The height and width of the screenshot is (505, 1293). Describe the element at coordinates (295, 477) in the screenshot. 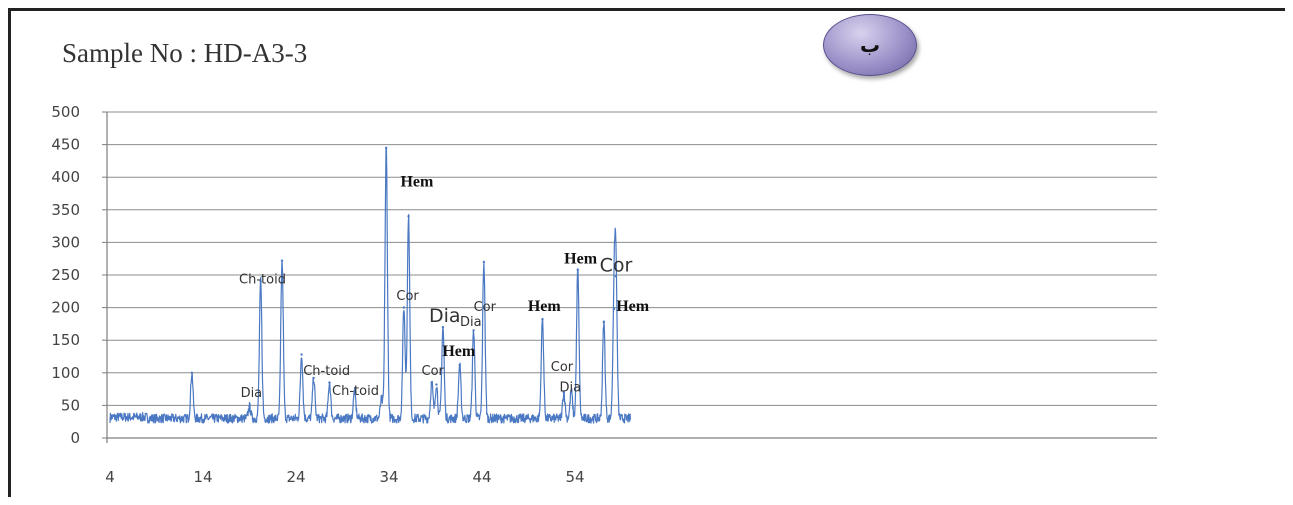

I see `x-tick-label: 24` at that location.